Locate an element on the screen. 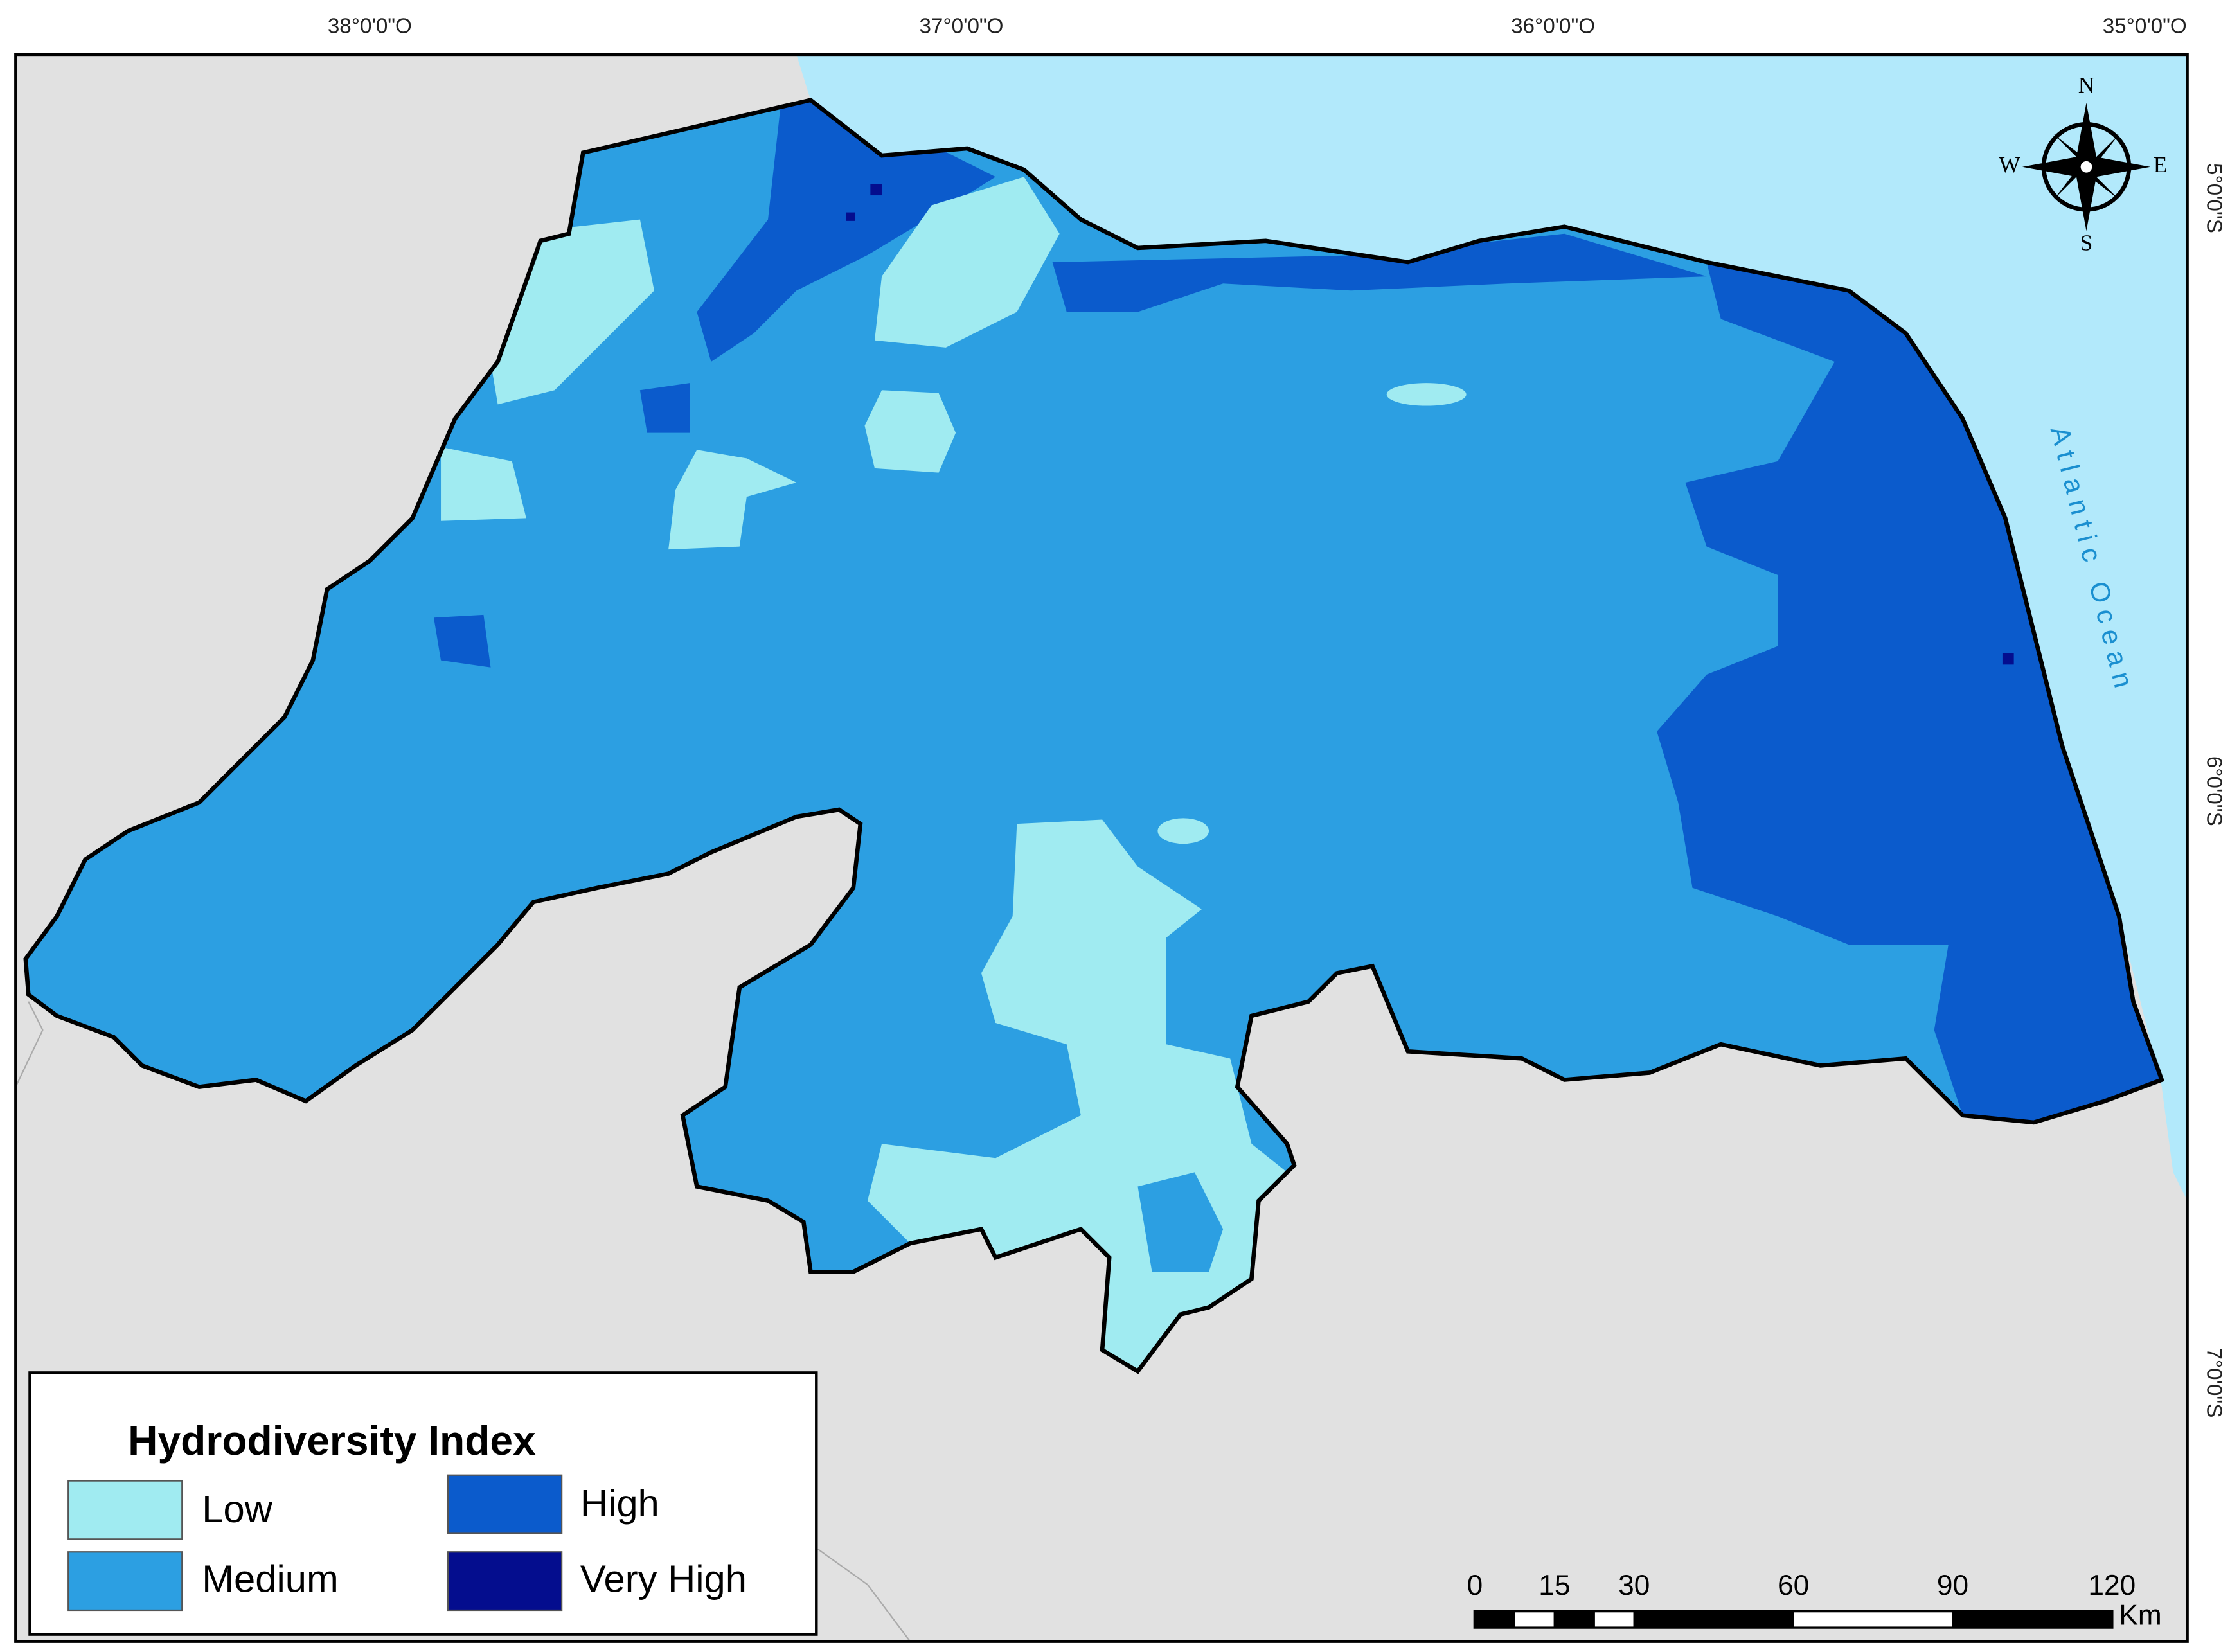 The image size is (2230, 1652). latitude-label: 6°0'0"S is located at coordinates (2214, 791).